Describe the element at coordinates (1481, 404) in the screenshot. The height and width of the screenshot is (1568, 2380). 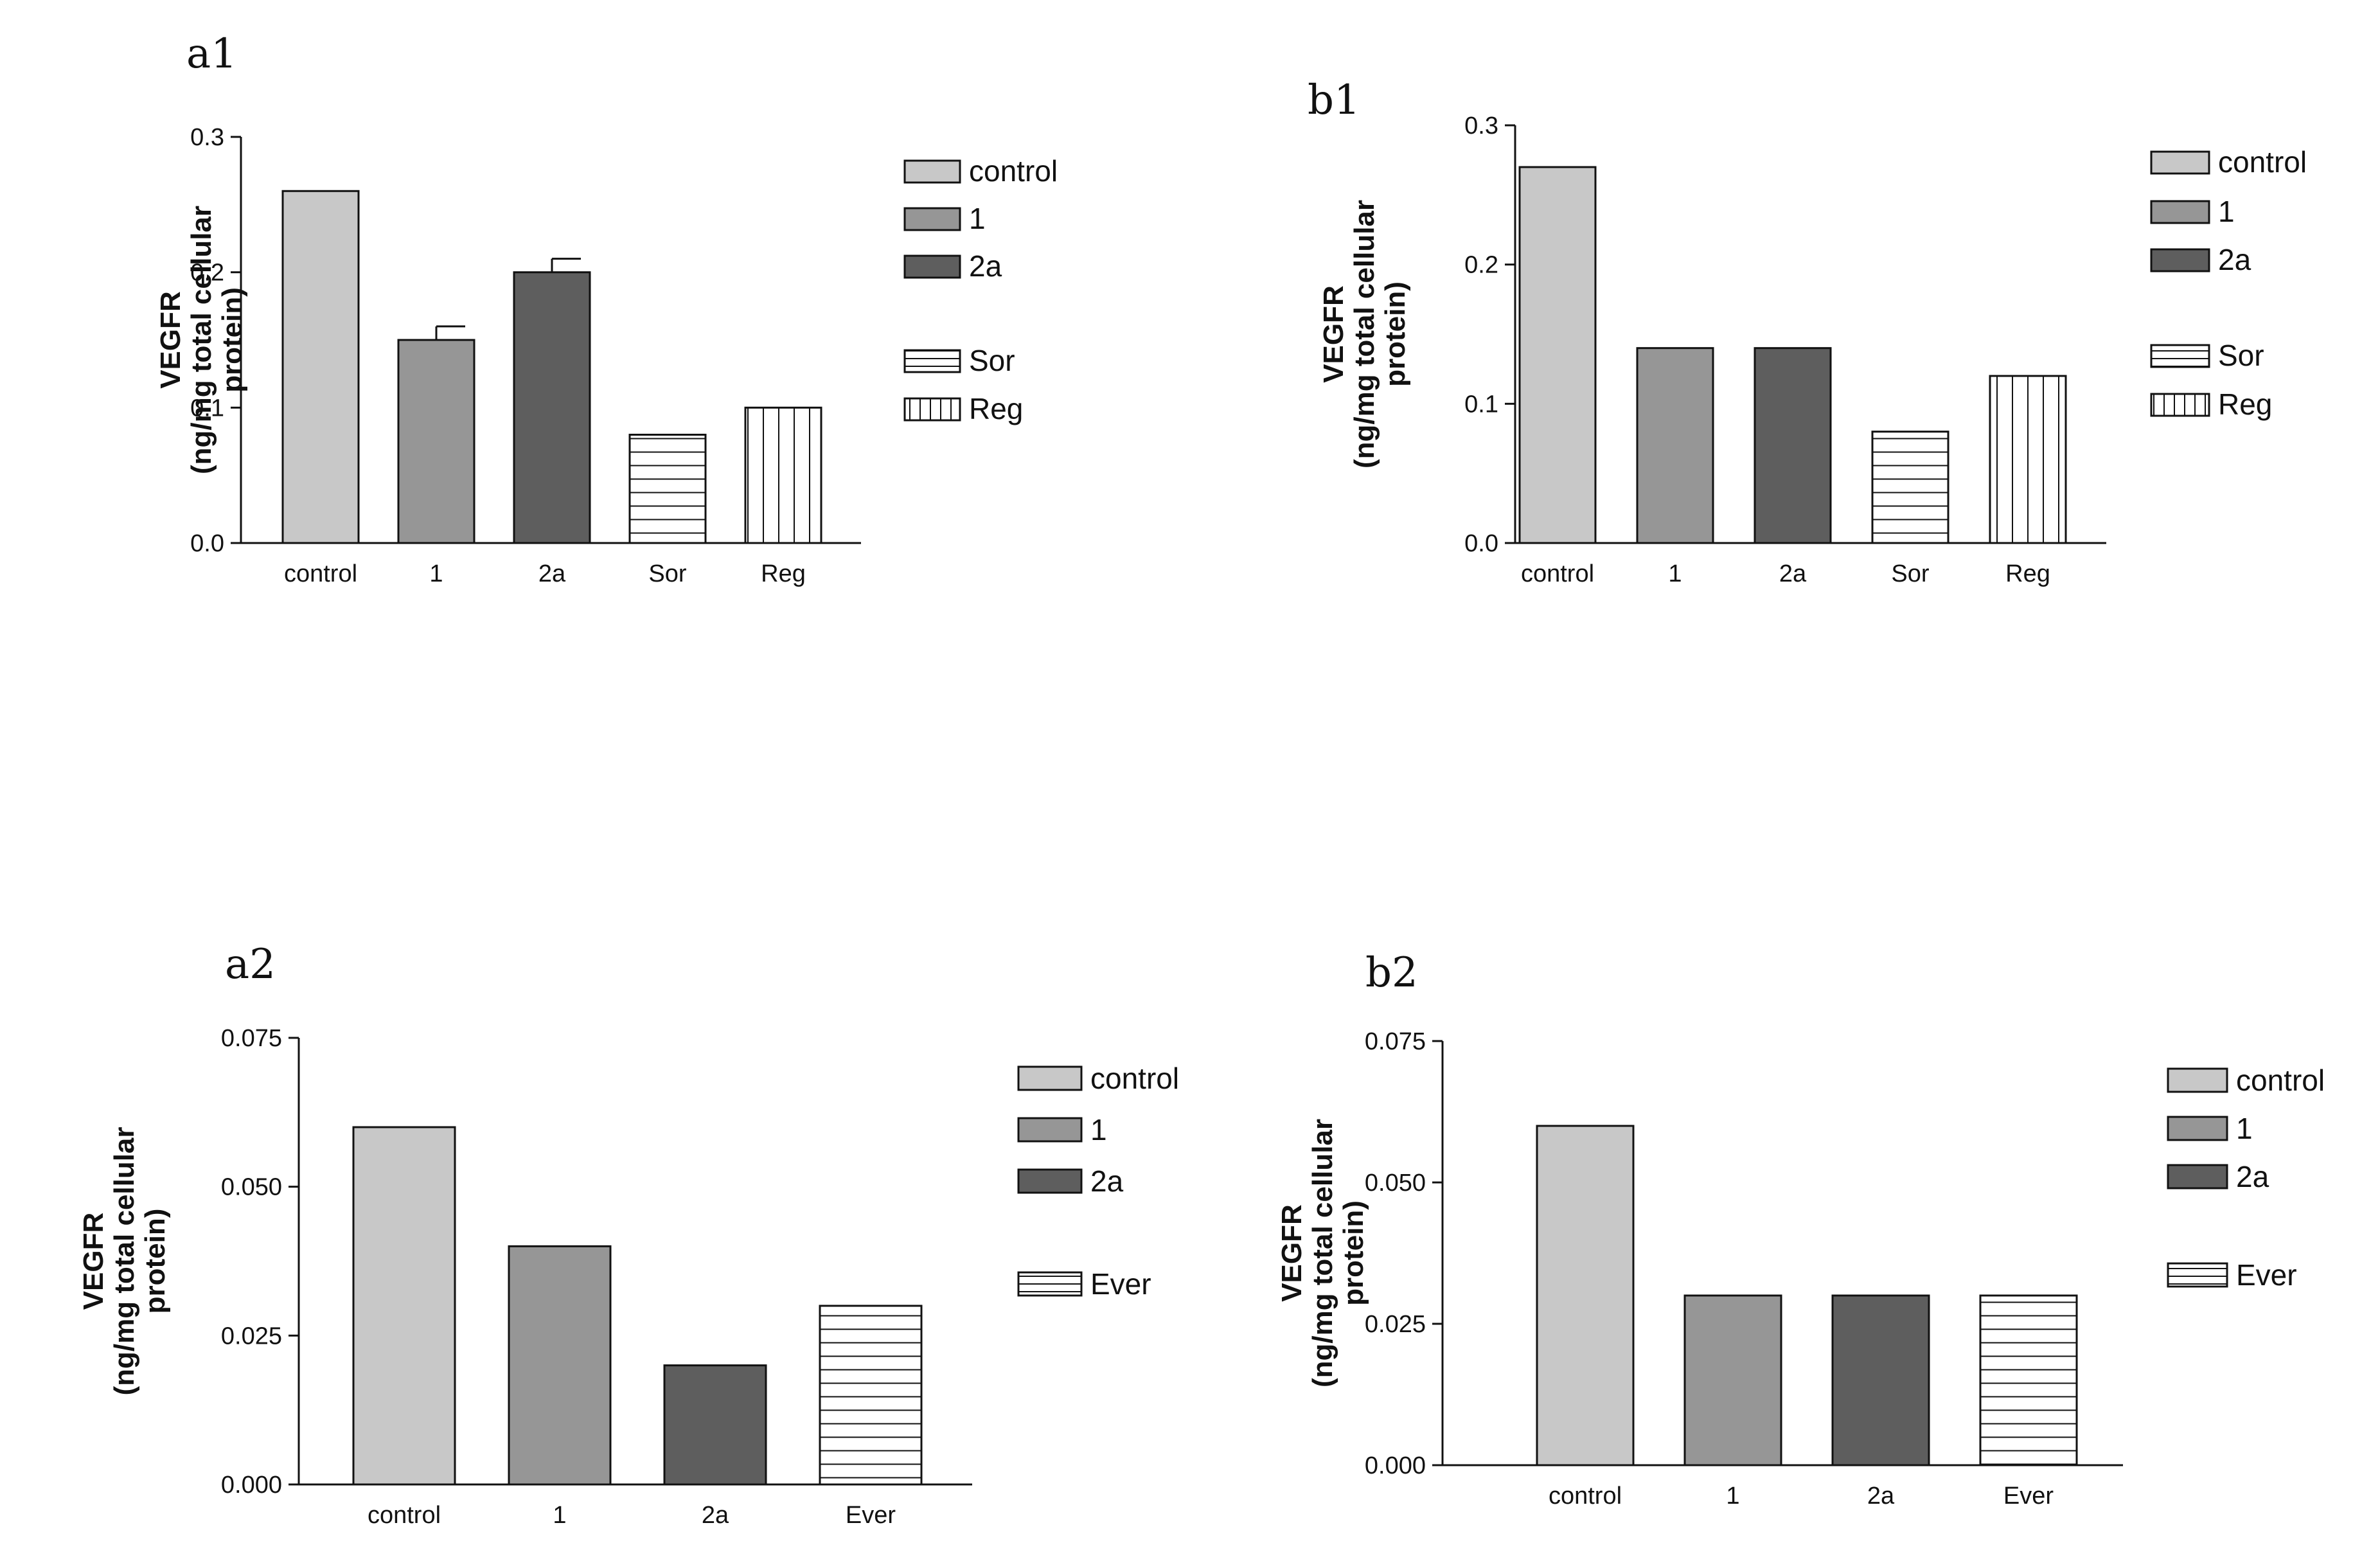
I see `y-tick-label: 0.1` at that location.